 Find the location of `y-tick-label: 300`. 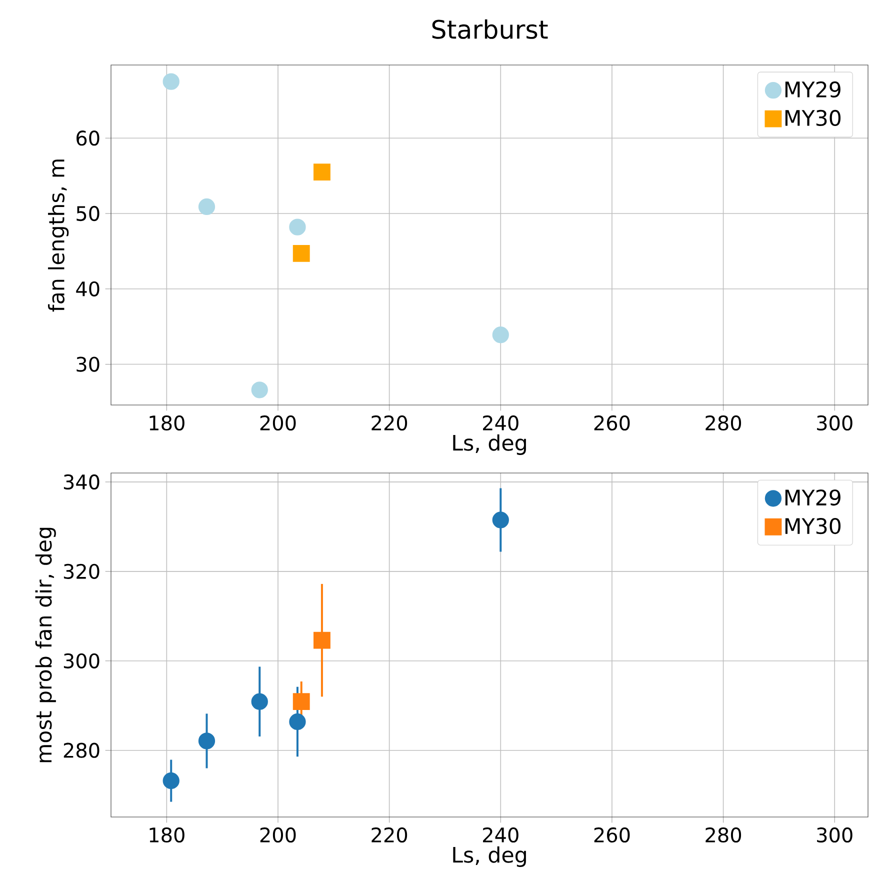

y-tick-label: 300 is located at coordinates (82, 660).